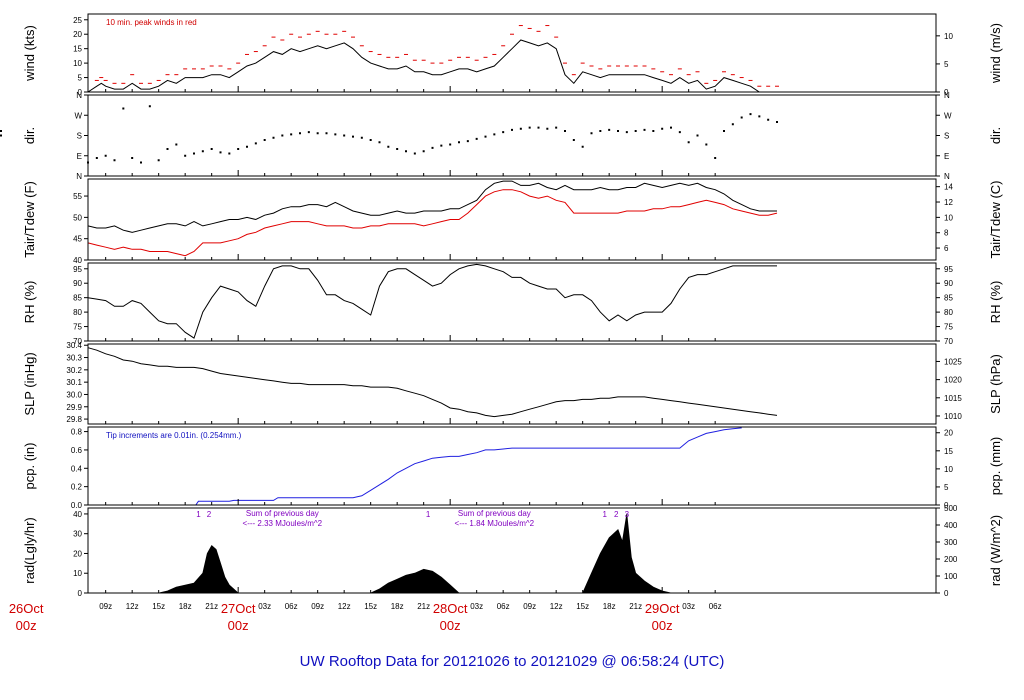  What do you see at coordinates (995, 466) in the screenshot?
I see `precip-ylabel-right: pcp. (mm)` at bounding box center [995, 466].